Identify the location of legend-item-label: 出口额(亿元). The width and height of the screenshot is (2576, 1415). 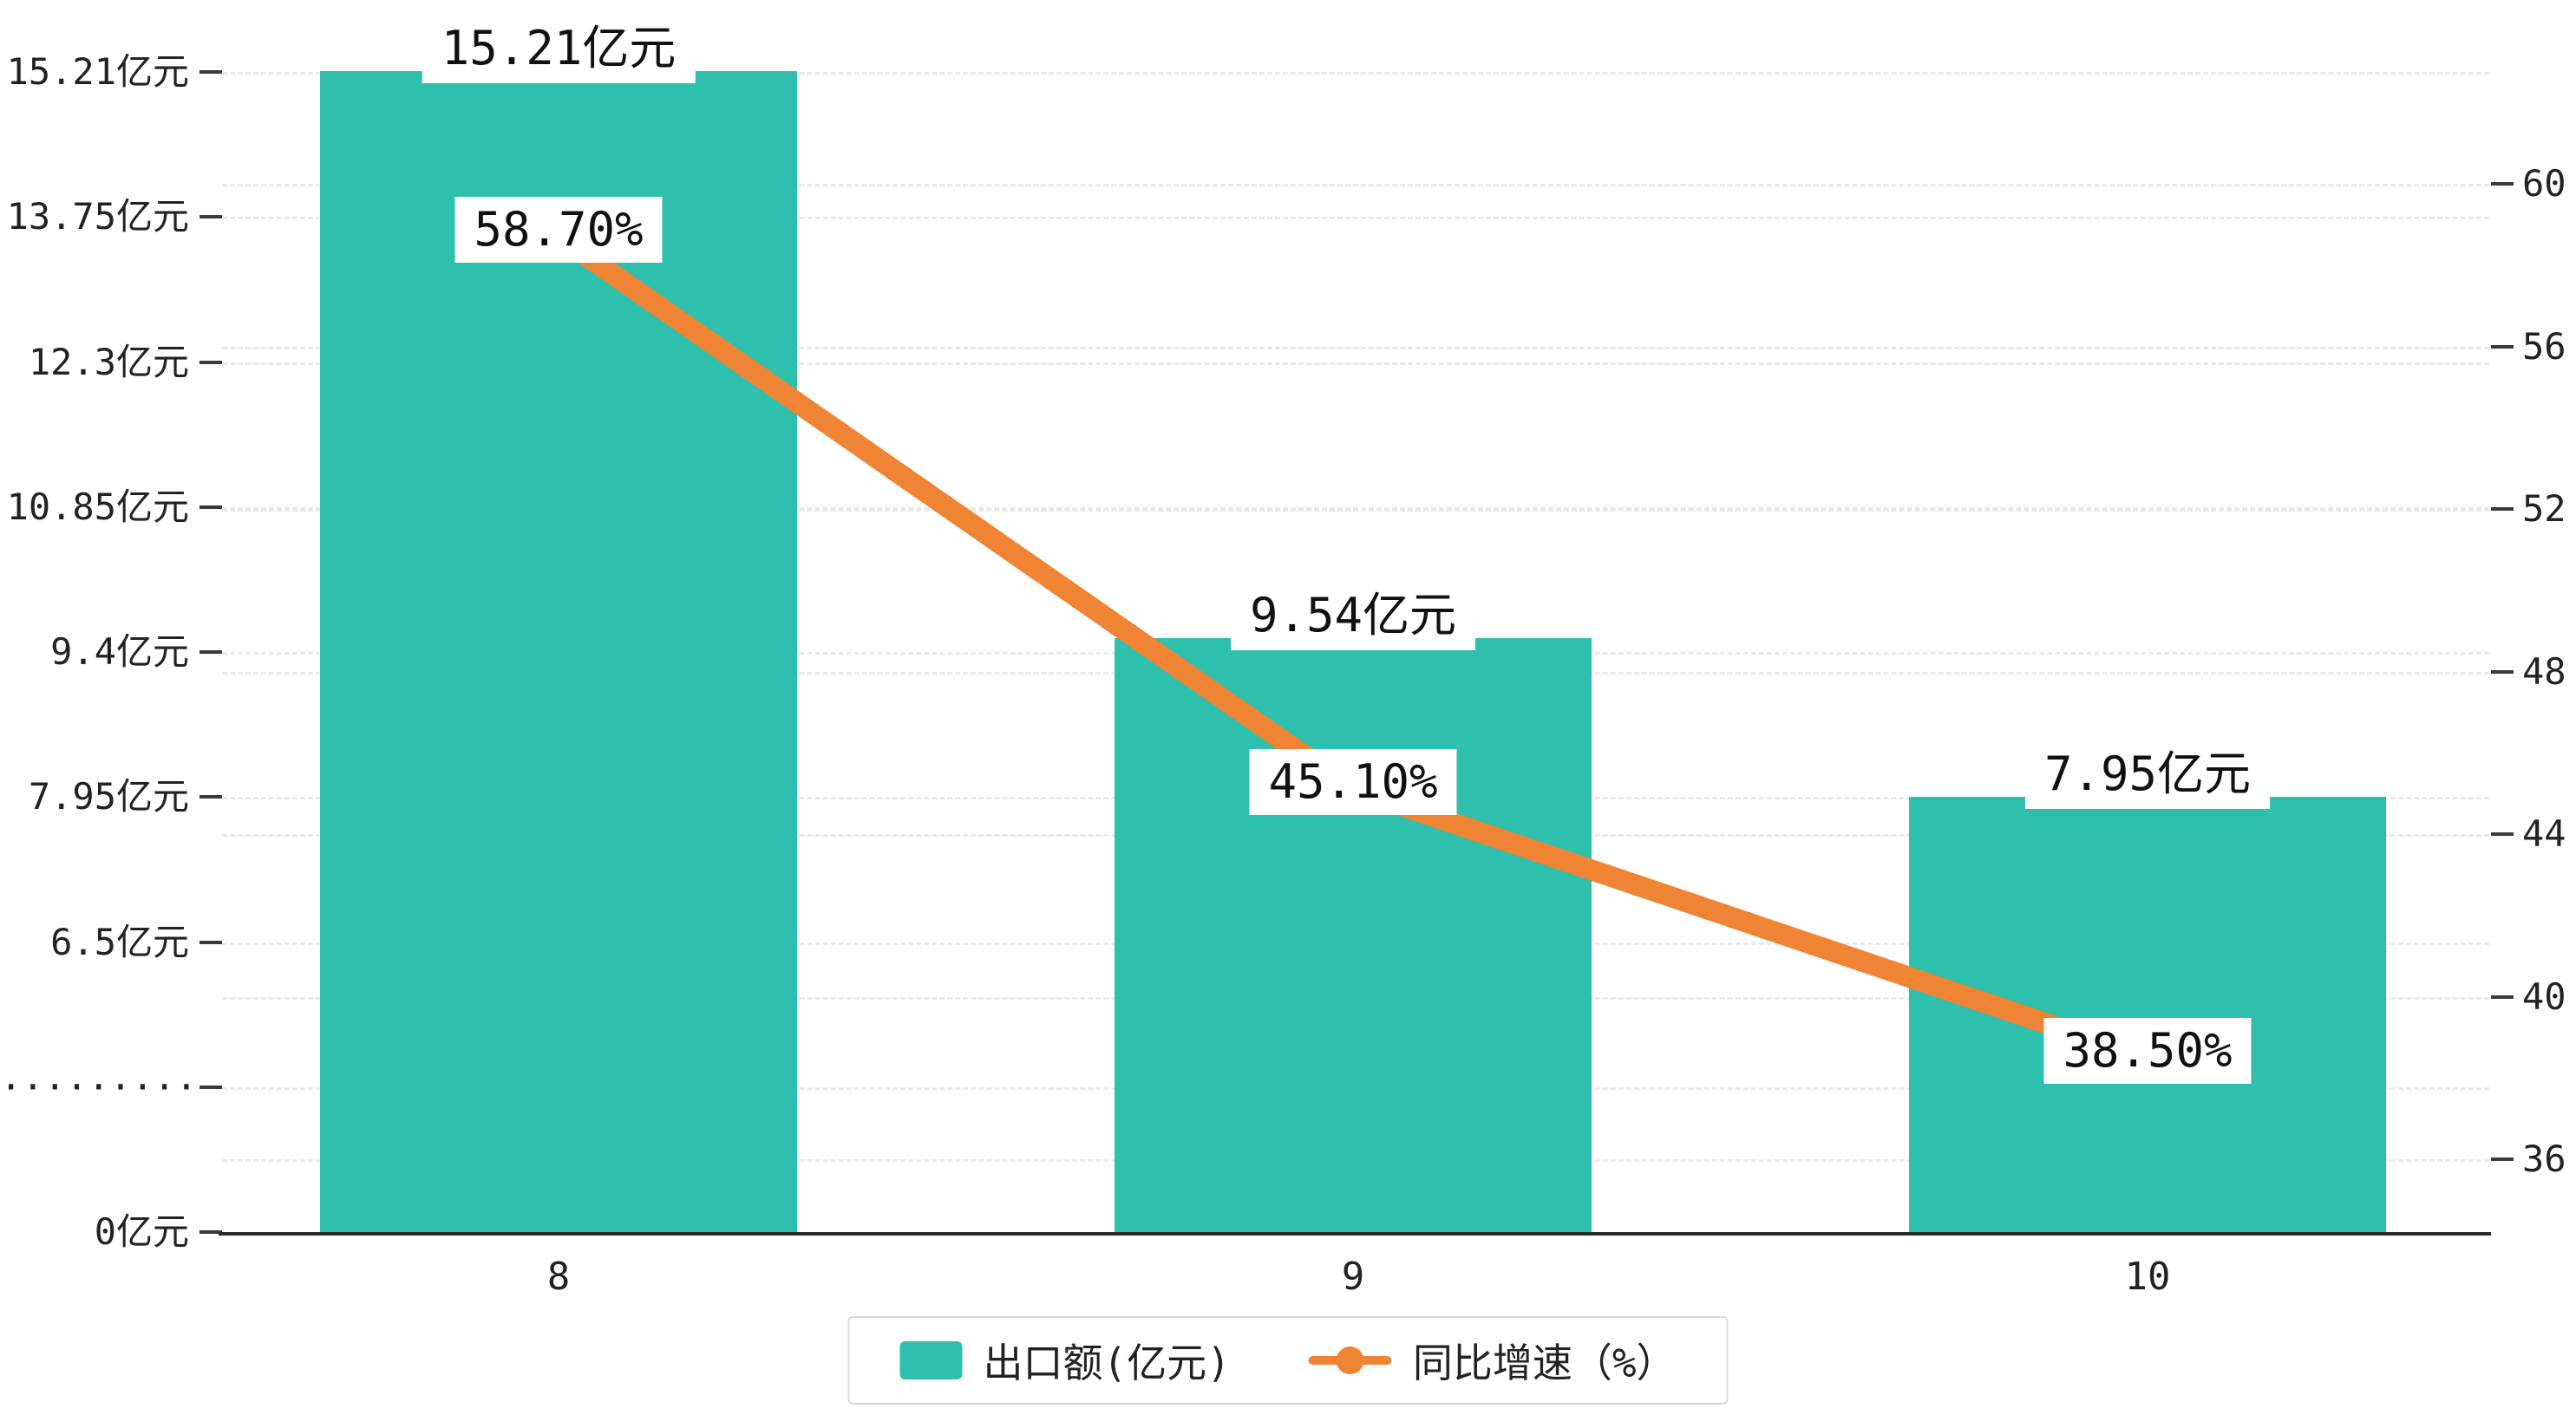
(1107, 1363).